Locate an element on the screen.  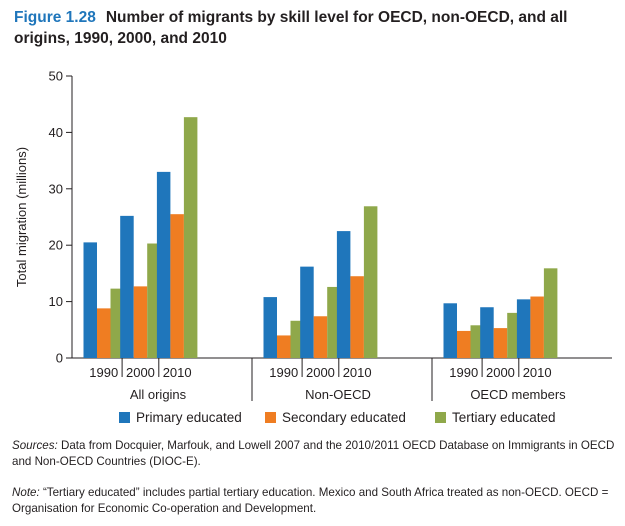
legend-item-primary: Primary educated is located at coordinates (180, 417).